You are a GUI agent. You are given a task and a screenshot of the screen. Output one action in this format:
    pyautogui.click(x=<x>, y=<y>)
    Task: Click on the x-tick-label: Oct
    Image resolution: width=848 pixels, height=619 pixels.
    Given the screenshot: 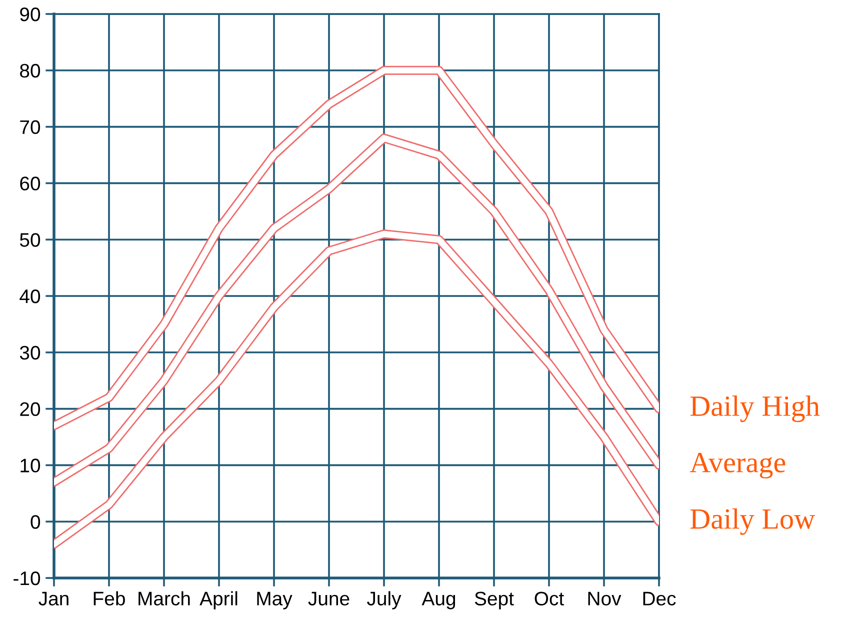 What is the action you would take?
    pyautogui.click(x=549, y=599)
    